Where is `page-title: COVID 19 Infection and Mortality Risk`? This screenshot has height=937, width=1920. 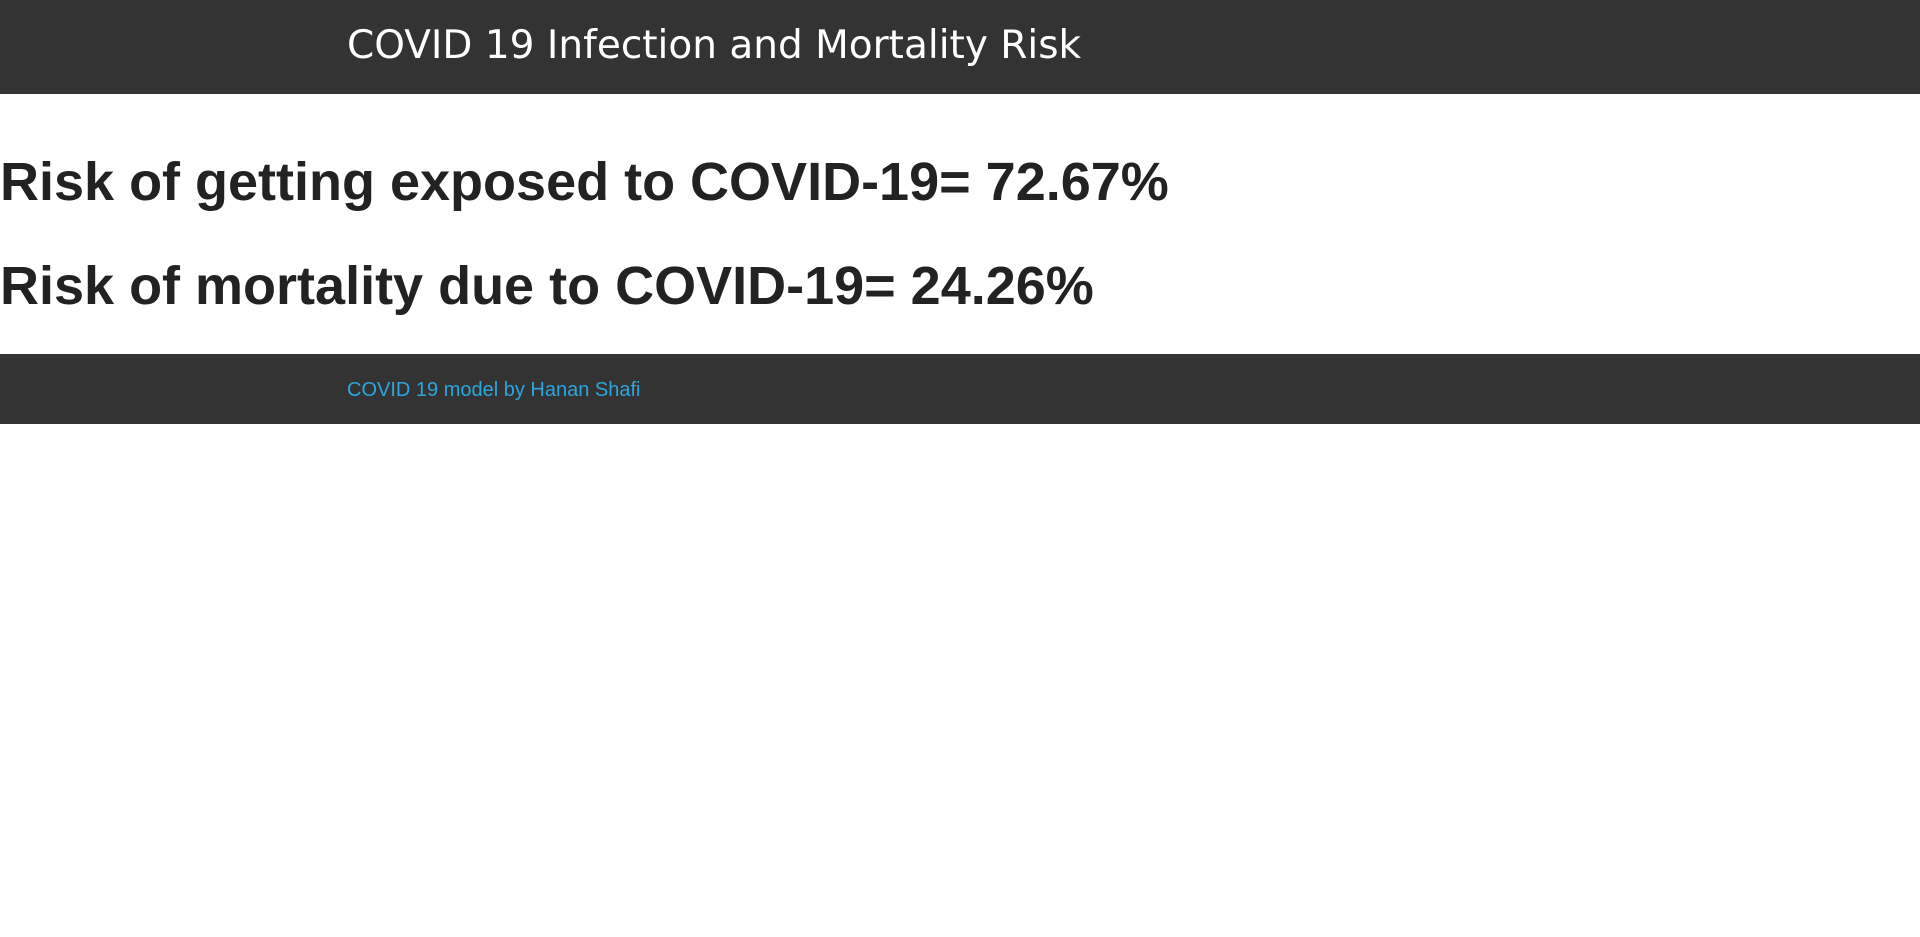 page-title: COVID 19 Infection and Mortality Risk is located at coordinates (714, 45).